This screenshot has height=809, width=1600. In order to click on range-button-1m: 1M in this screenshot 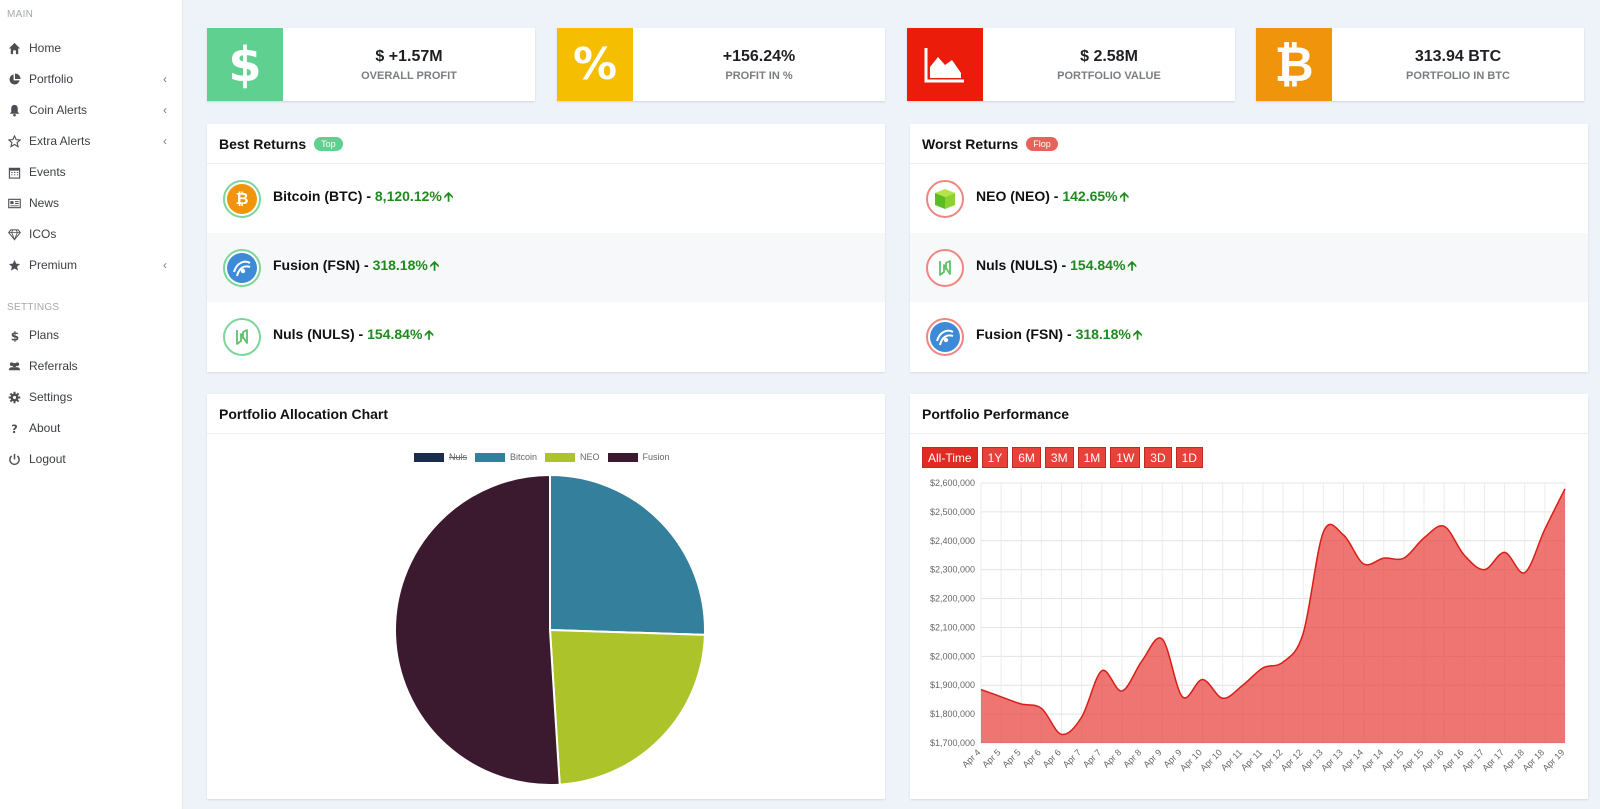, I will do `click(1092, 457)`.